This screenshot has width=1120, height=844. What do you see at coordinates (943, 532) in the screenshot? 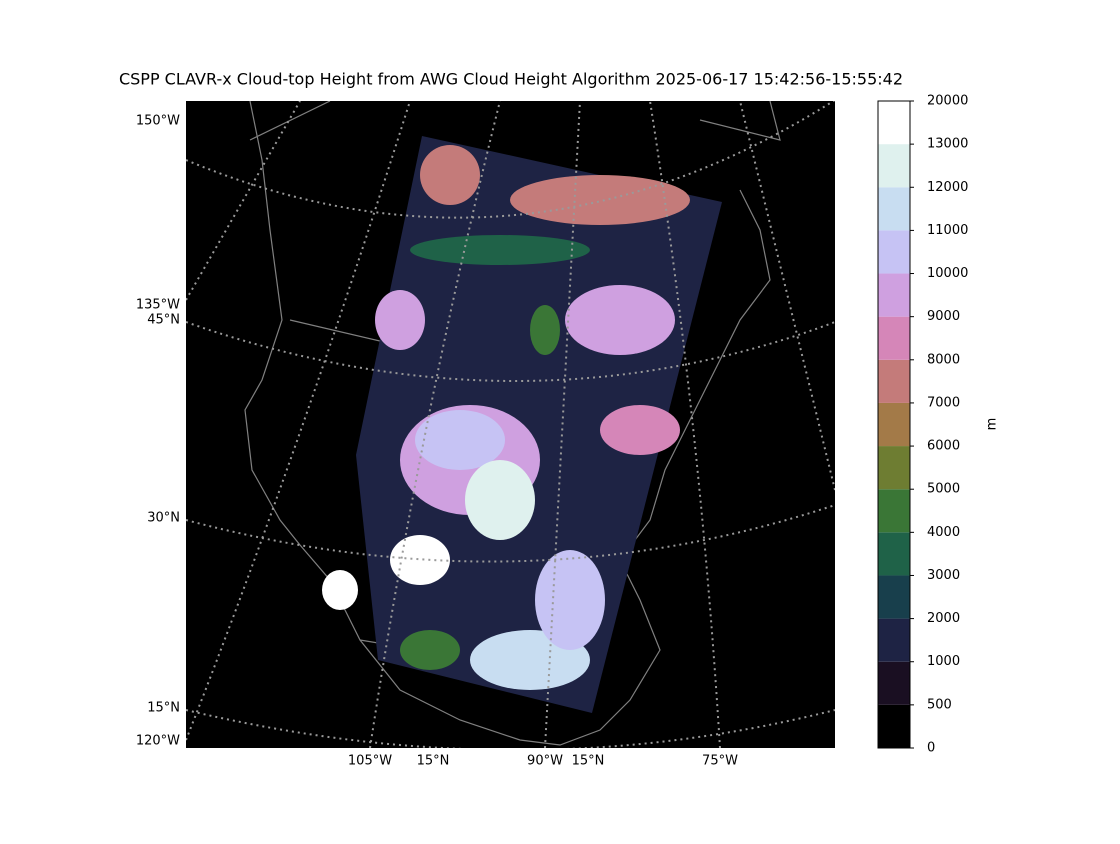
I see `colorbar-tick-label: 4000` at bounding box center [943, 532].